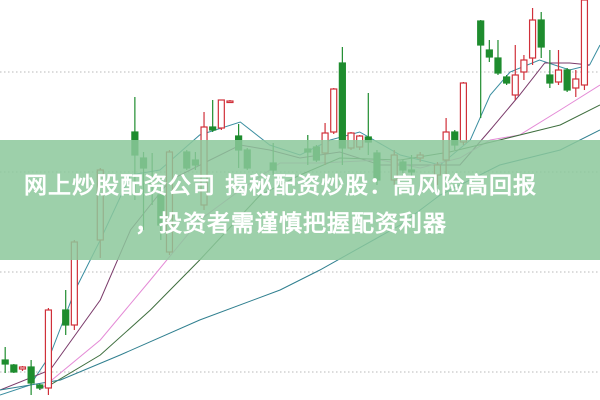 This screenshot has width=600, height=400. I want to click on headline-line-2: ，投资者需谨慎把握配资利器, so click(291, 224).